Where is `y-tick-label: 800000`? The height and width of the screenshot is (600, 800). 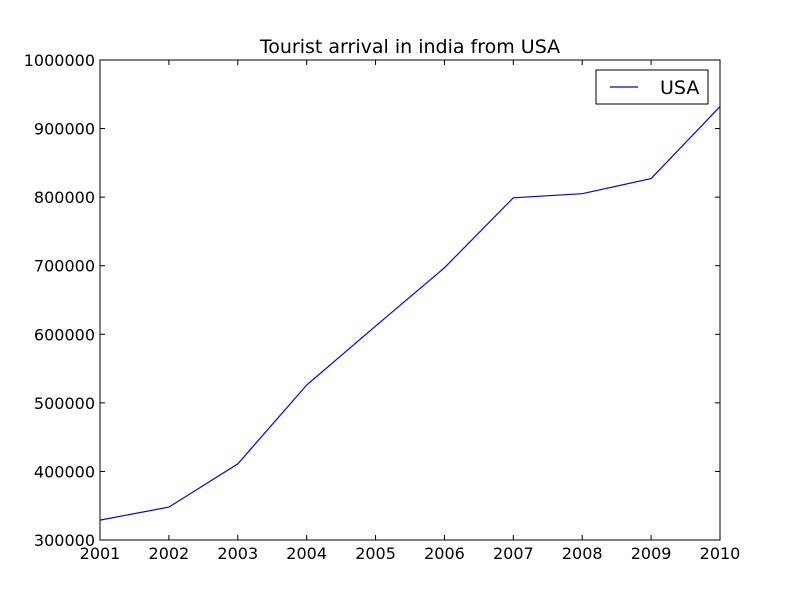 y-tick-label: 800000 is located at coordinates (64, 197).